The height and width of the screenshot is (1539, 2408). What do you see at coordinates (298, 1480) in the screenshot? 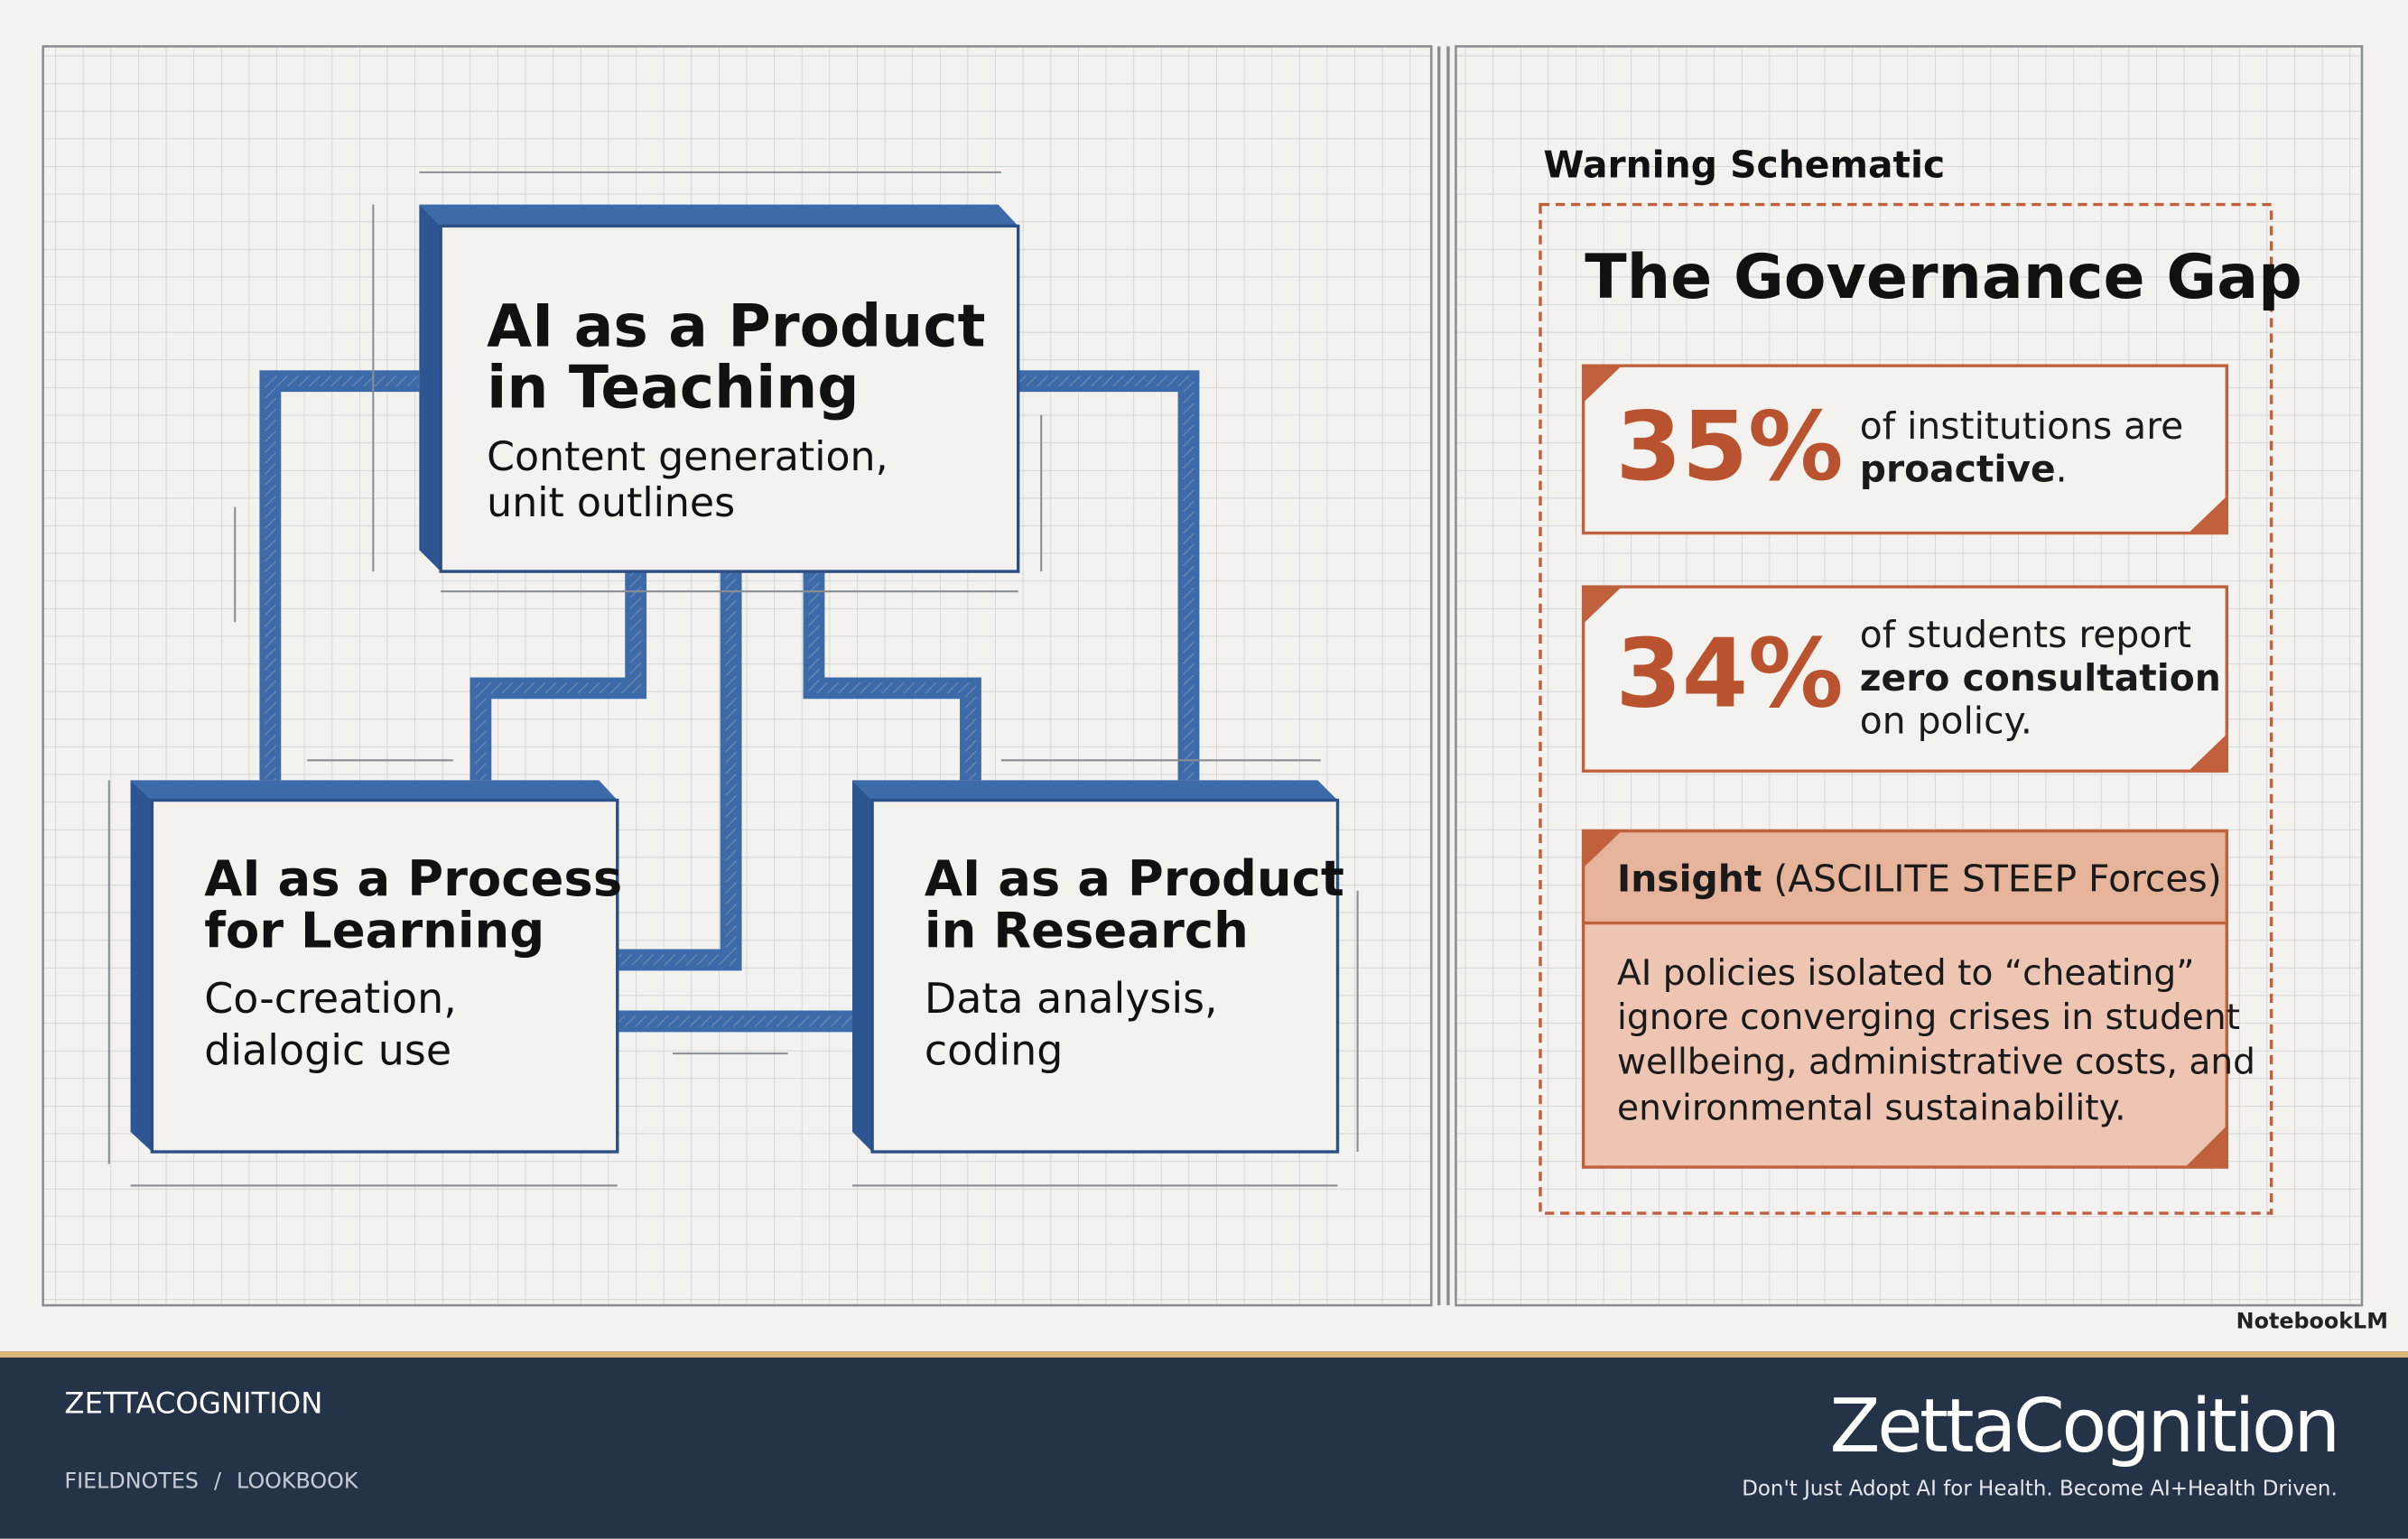
I see `nav-link: LOOKBOOK` at bounding box center [298, 1480].